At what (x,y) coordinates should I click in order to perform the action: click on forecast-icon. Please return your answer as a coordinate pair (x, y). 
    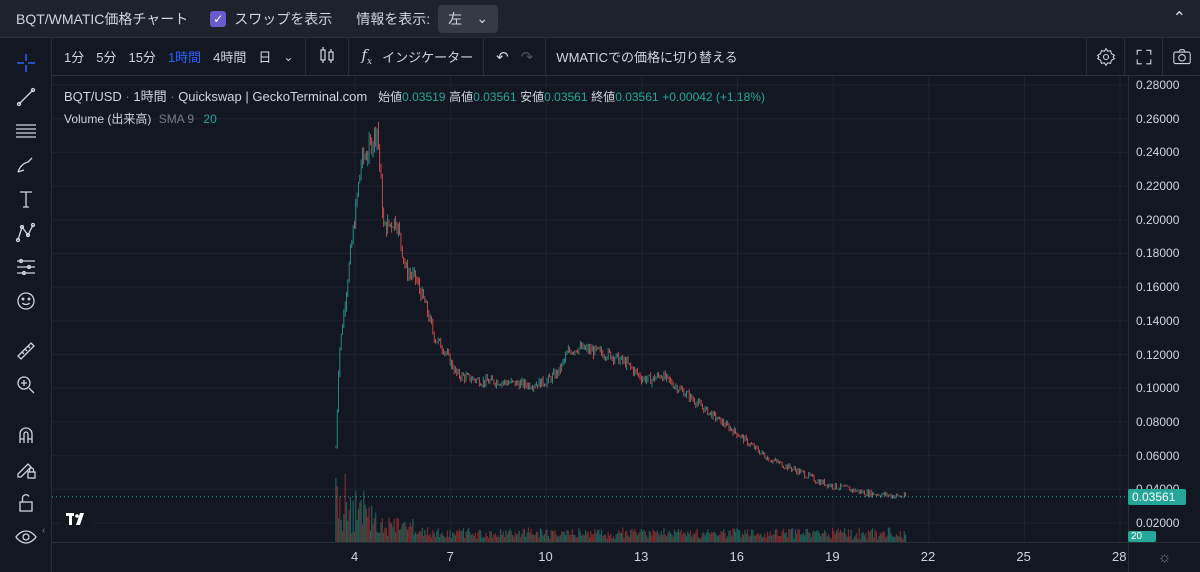
    Looking at the image, I should click on (26, 267).